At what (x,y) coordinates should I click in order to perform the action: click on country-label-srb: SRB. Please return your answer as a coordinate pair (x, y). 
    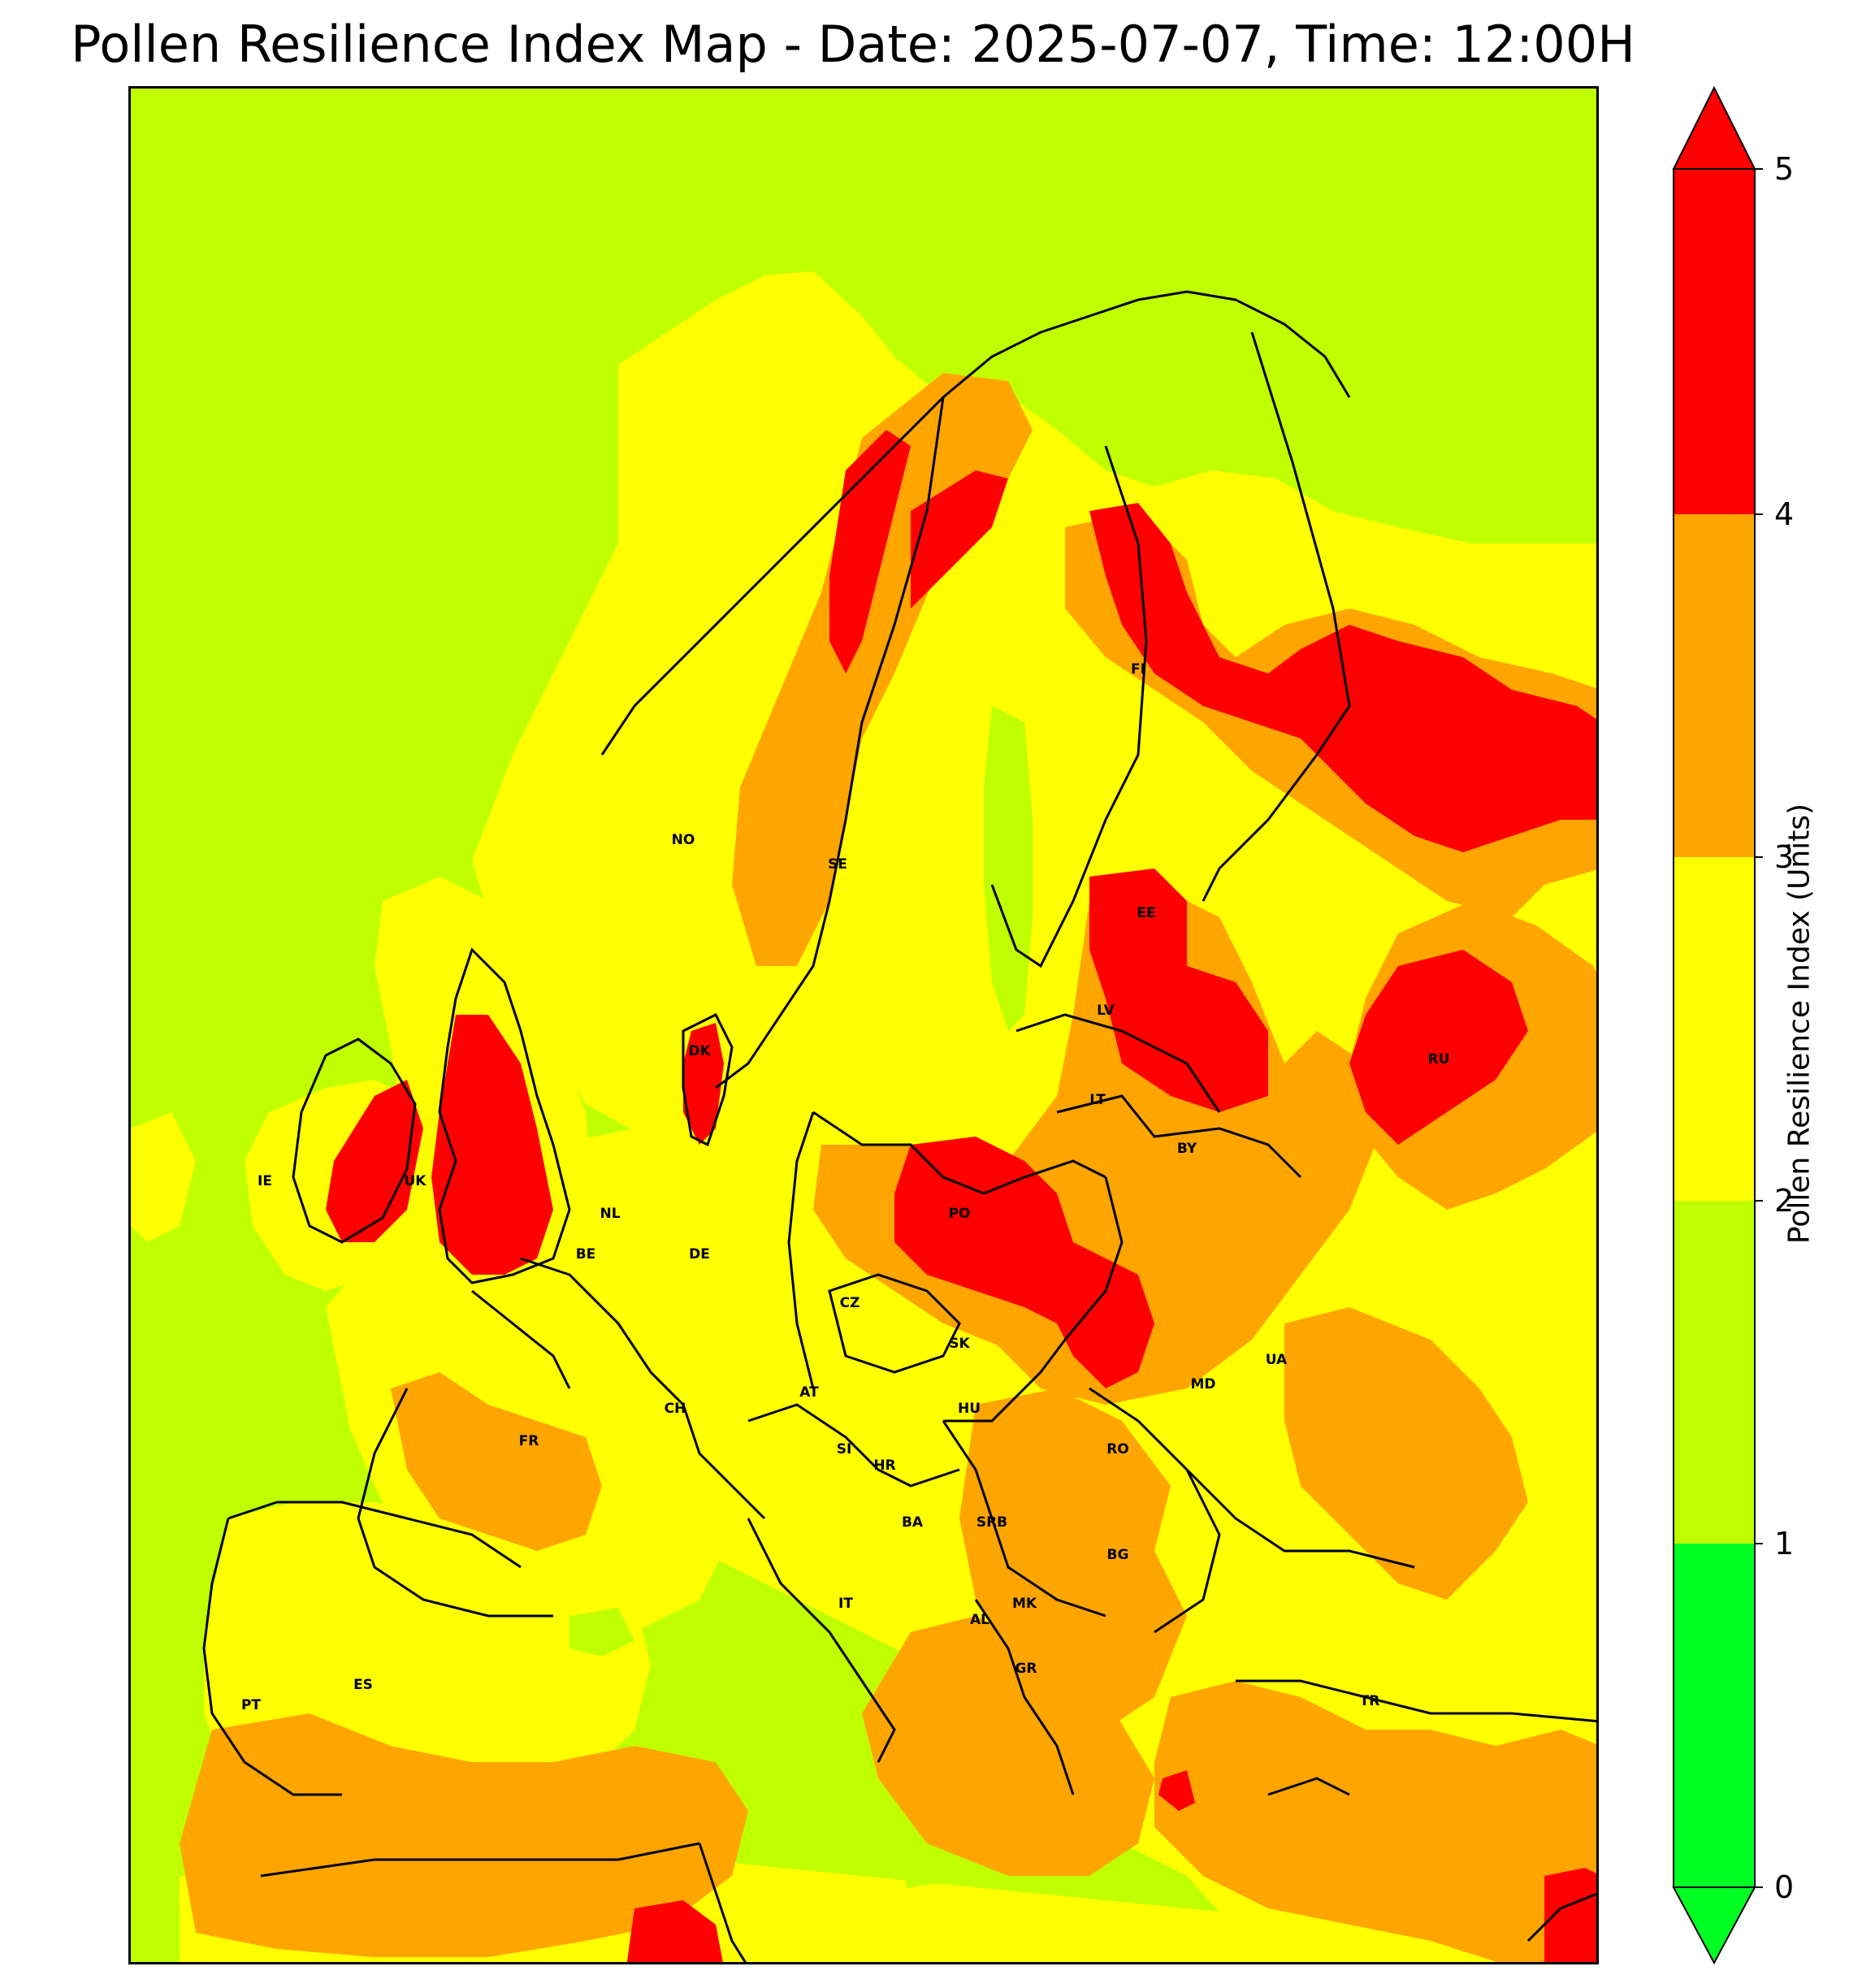
    Looking at the image, I should click on (991, 1522).